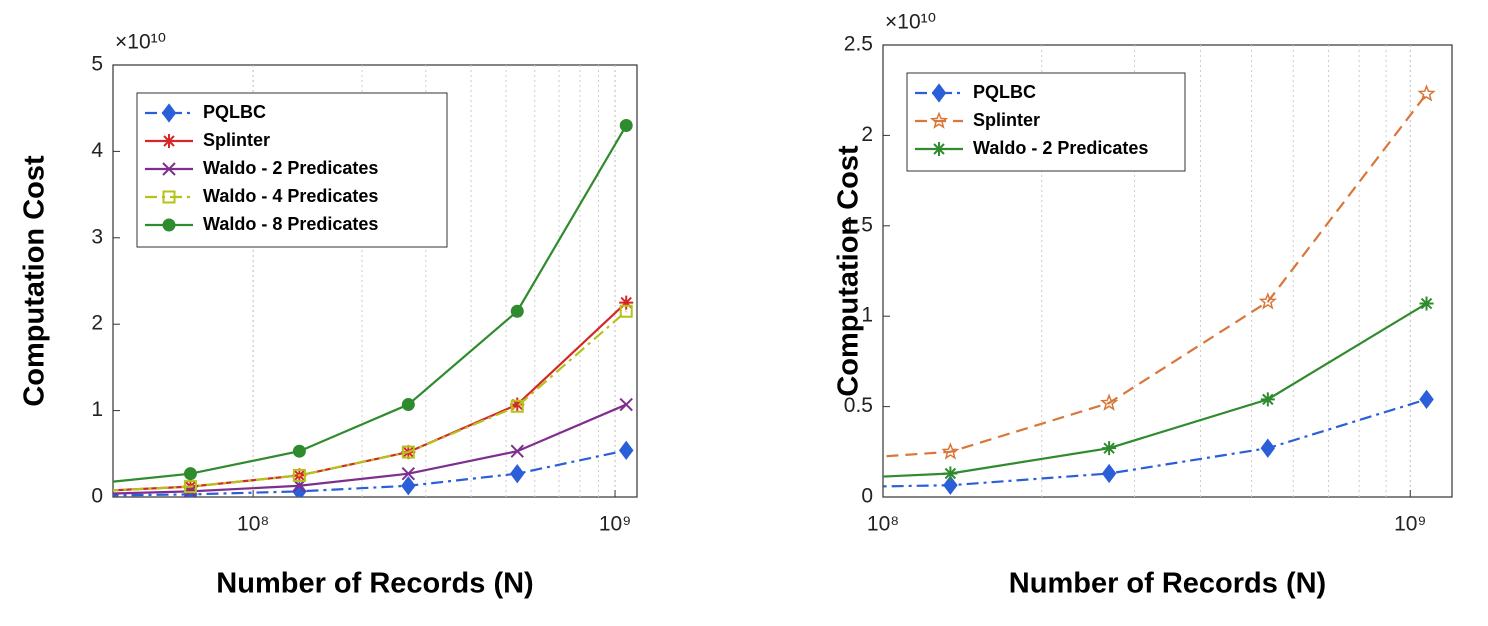 This screenshot has height=626, width=1488. I want to click on y-tick-label: 5, so click(97, 64).